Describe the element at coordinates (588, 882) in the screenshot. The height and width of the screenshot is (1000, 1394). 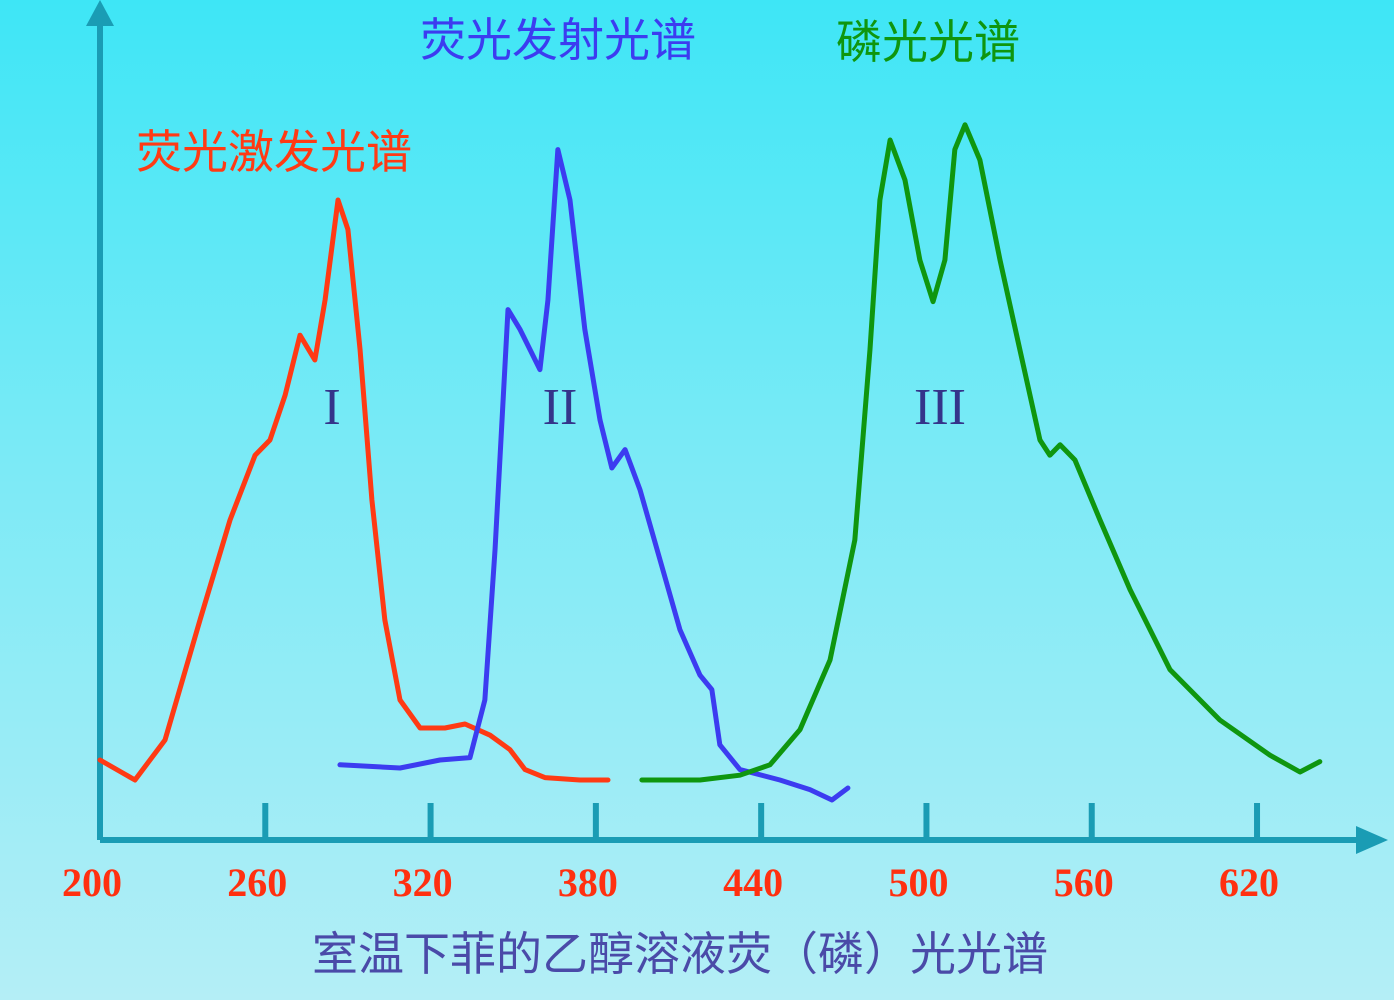
I see `x-tick-label: 380` at that location.